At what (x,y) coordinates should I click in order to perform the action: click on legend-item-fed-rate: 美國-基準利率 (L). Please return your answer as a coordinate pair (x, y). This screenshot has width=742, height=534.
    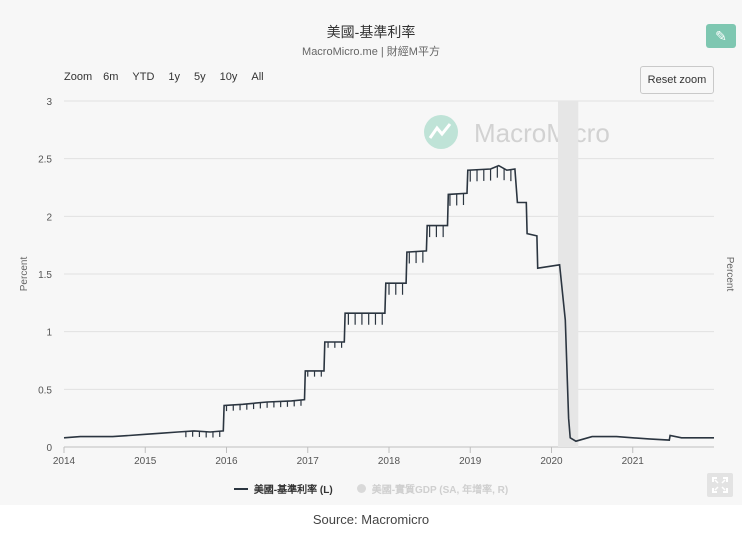
    Looking at the image, I should click on (283, 488).